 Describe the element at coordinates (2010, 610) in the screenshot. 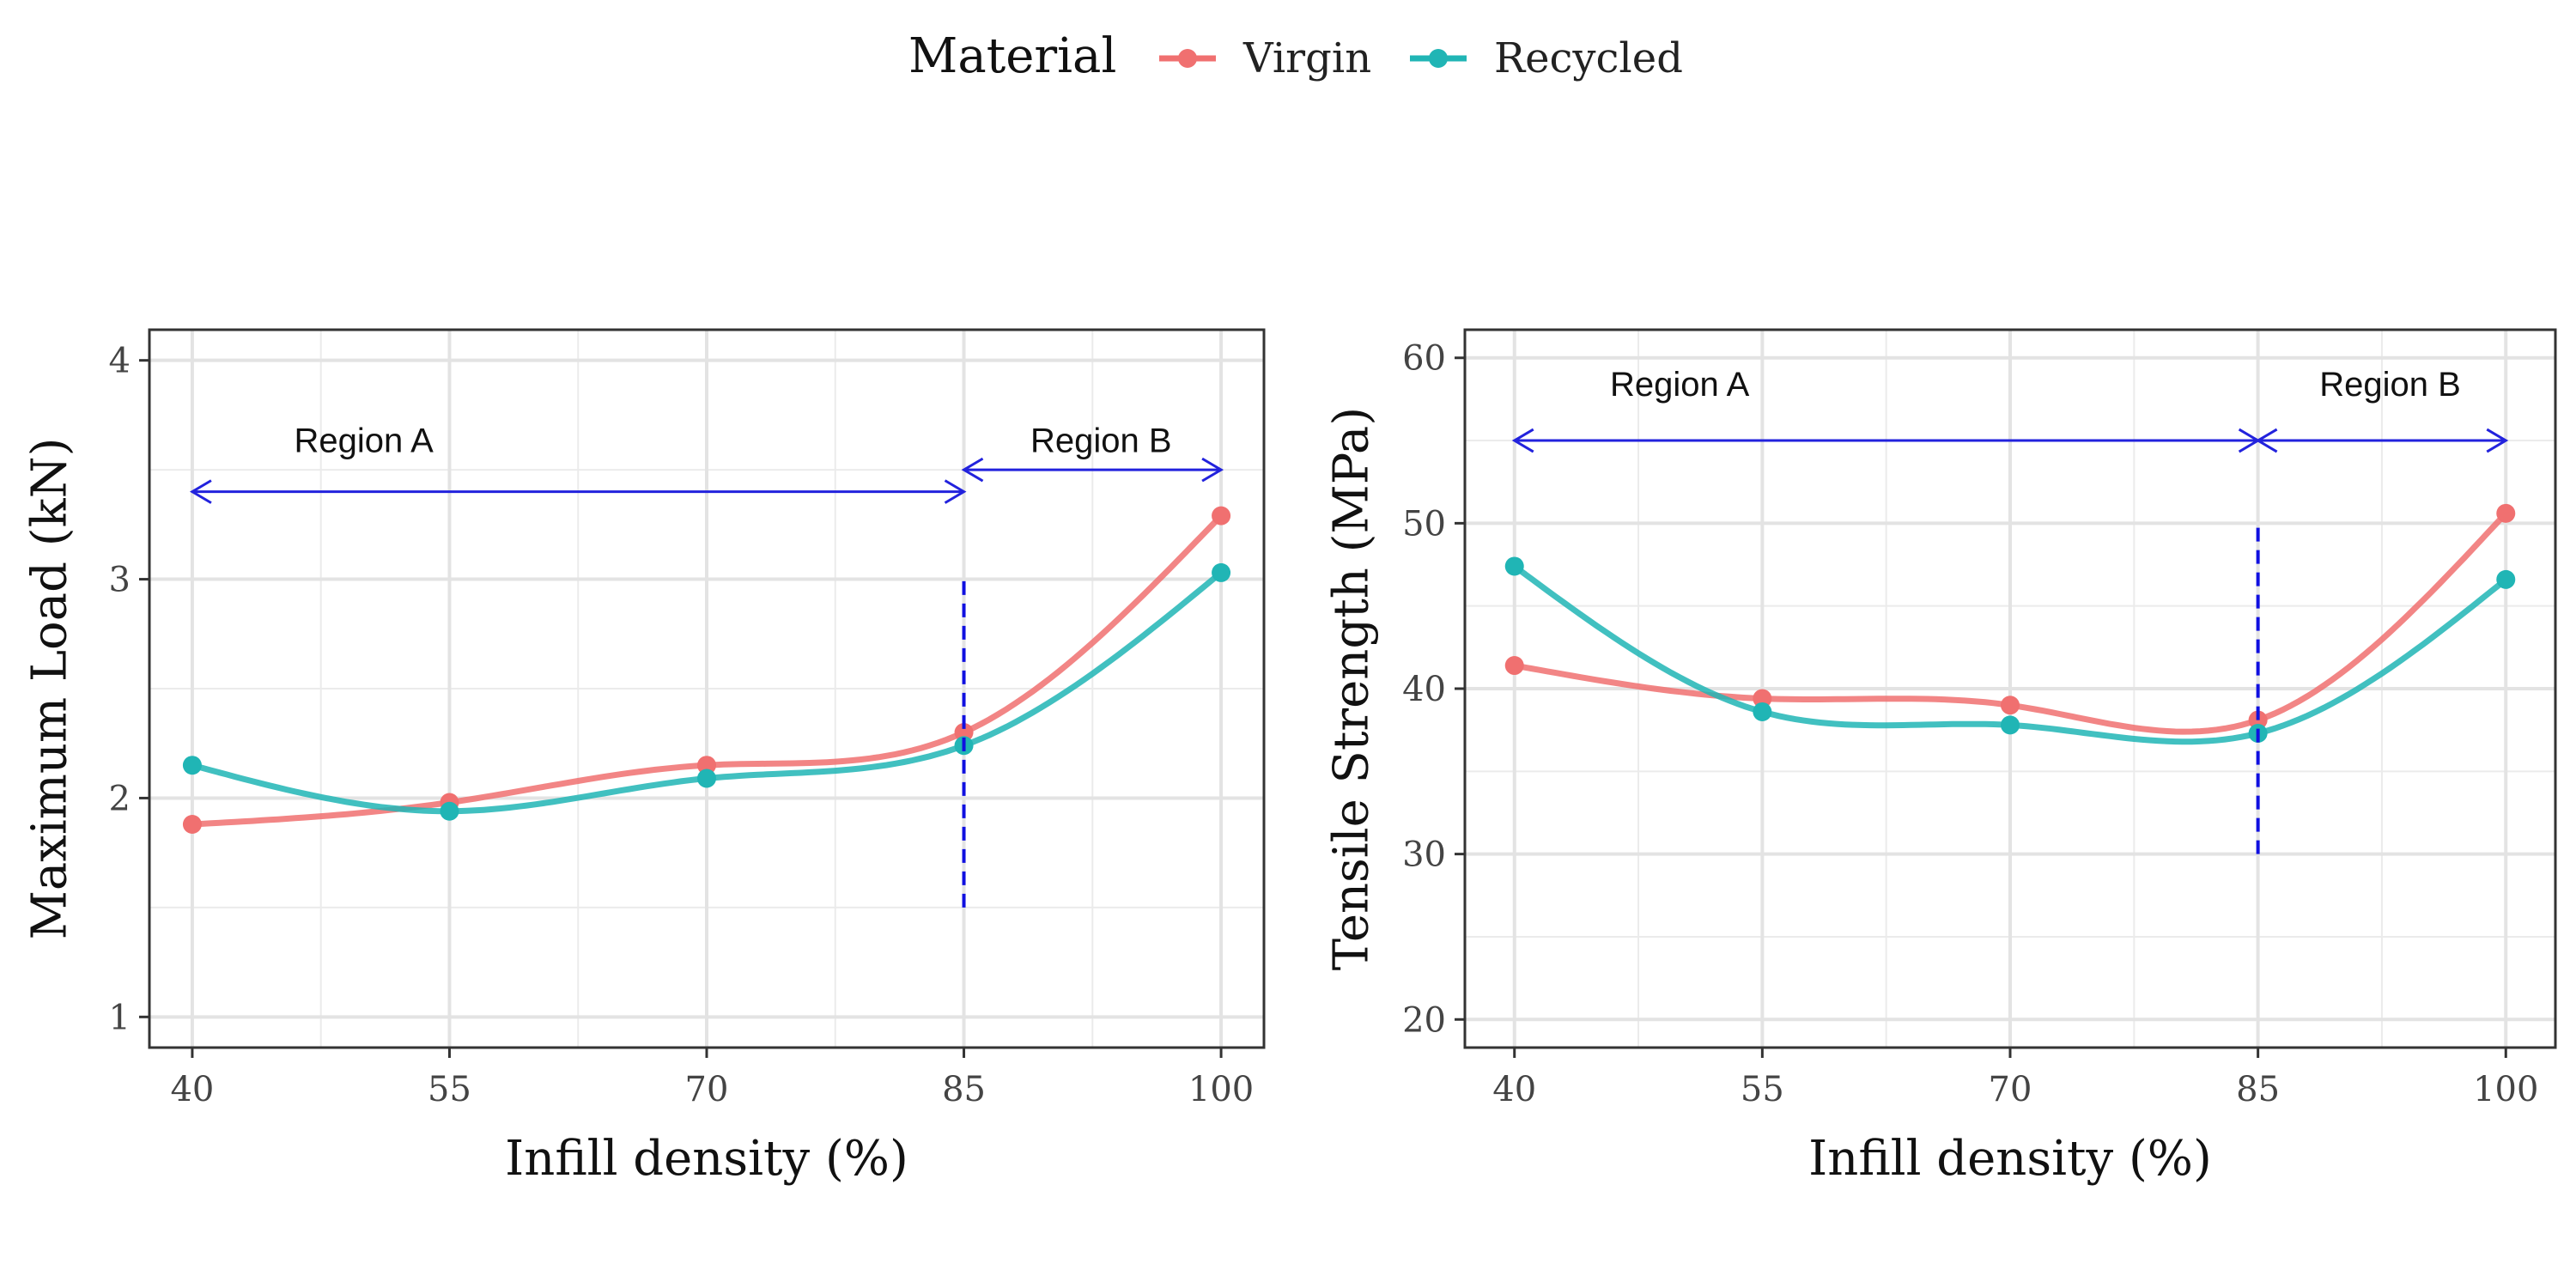

I see `annotations: Region A Region B` at that location.